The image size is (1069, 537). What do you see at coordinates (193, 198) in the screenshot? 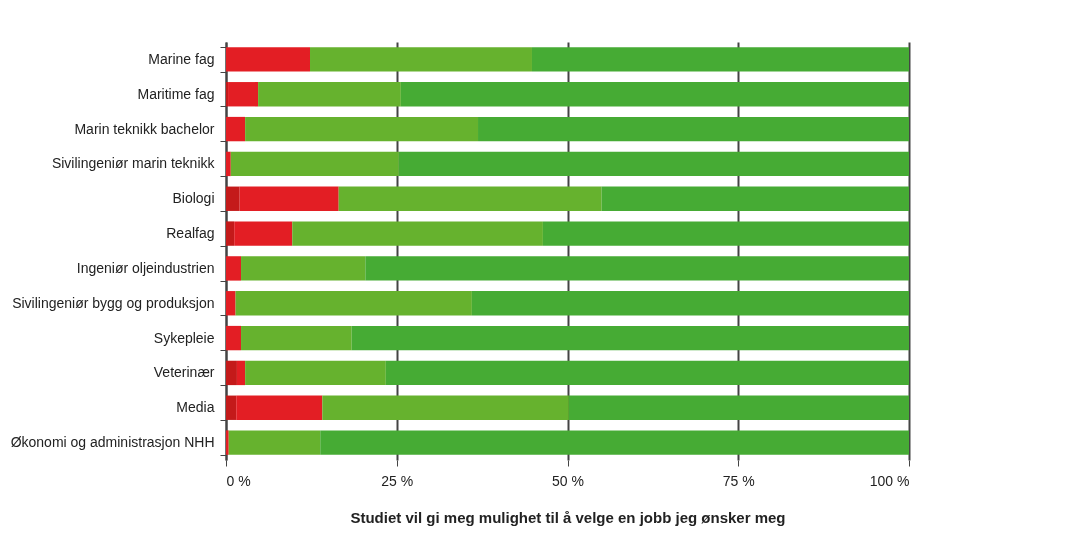
I see `y-tick-label: Biologi` at bounding box center [193, 198].